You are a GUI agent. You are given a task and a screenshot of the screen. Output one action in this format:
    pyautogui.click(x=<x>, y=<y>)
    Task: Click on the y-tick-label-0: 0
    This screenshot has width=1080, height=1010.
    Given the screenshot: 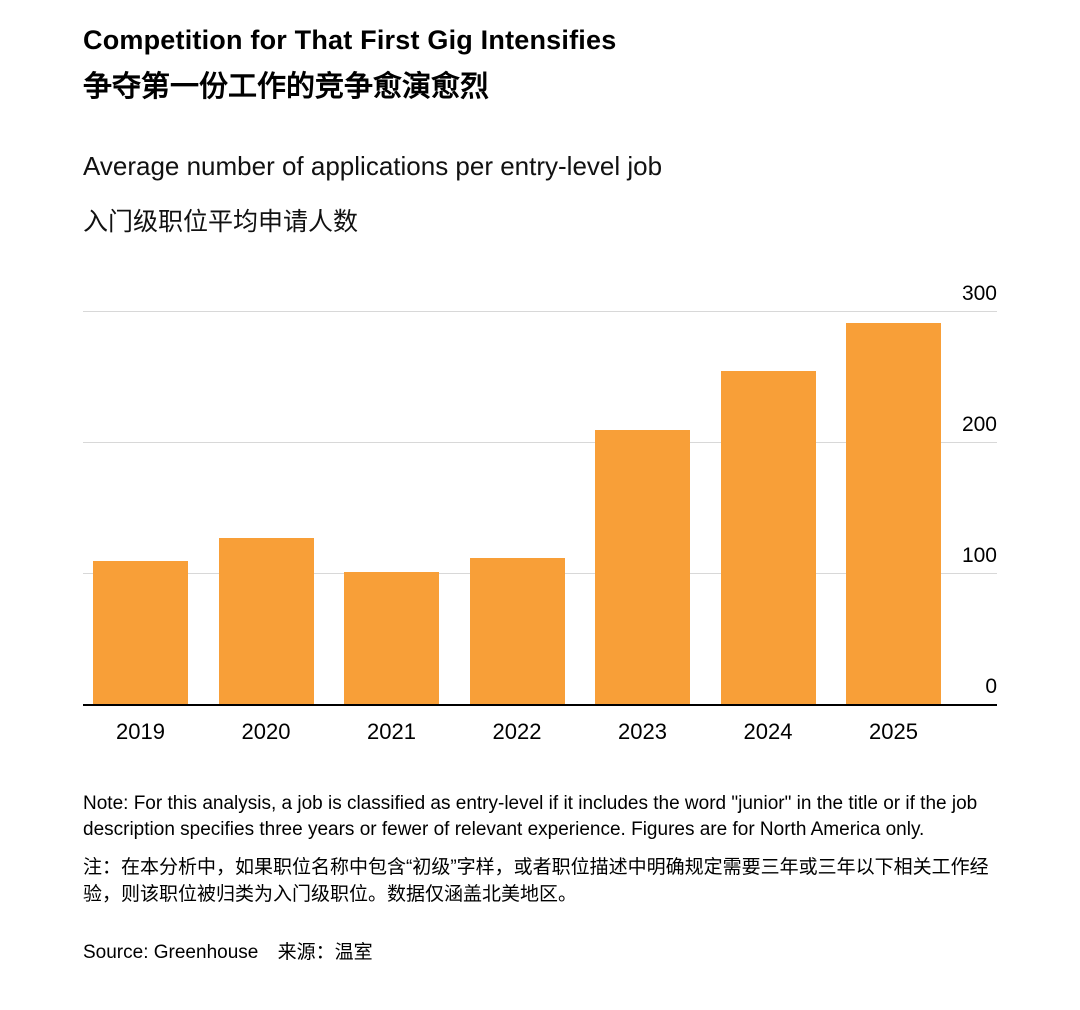 What is the action you would take?
    pyautogui.click(x=991, y=687)
    